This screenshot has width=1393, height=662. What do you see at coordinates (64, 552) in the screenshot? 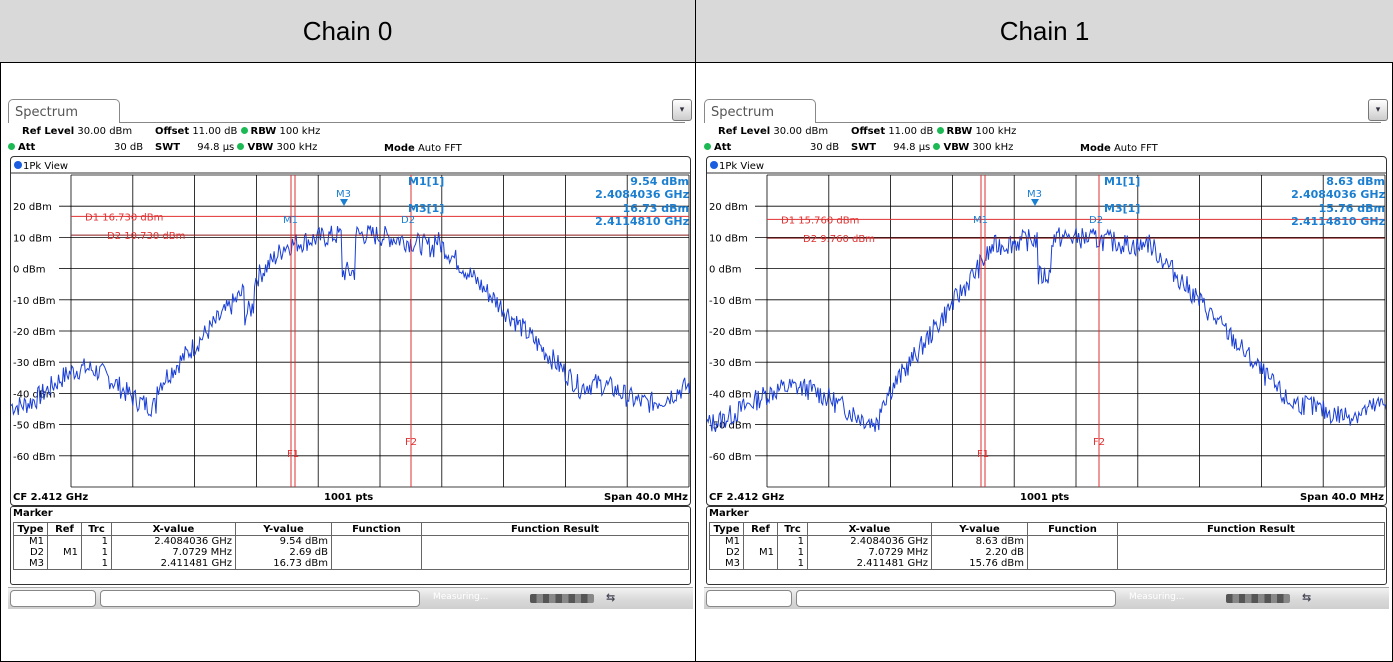
I see `marker-cell: M1` at bounding box center [64, 552].